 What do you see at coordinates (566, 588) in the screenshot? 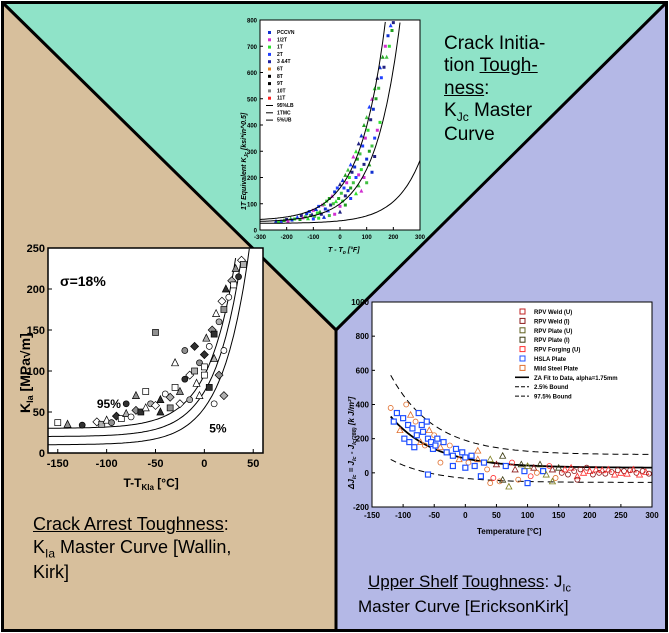
I see `caption-upper-jsub: Ic` at bounding box center [566, 588].